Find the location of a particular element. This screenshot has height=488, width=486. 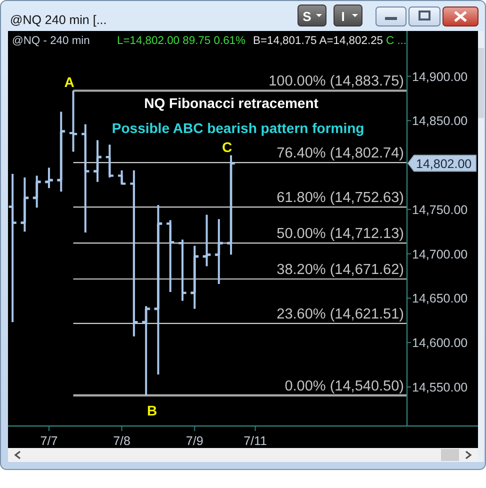

annotation: B is located at coordinates (152, 410).